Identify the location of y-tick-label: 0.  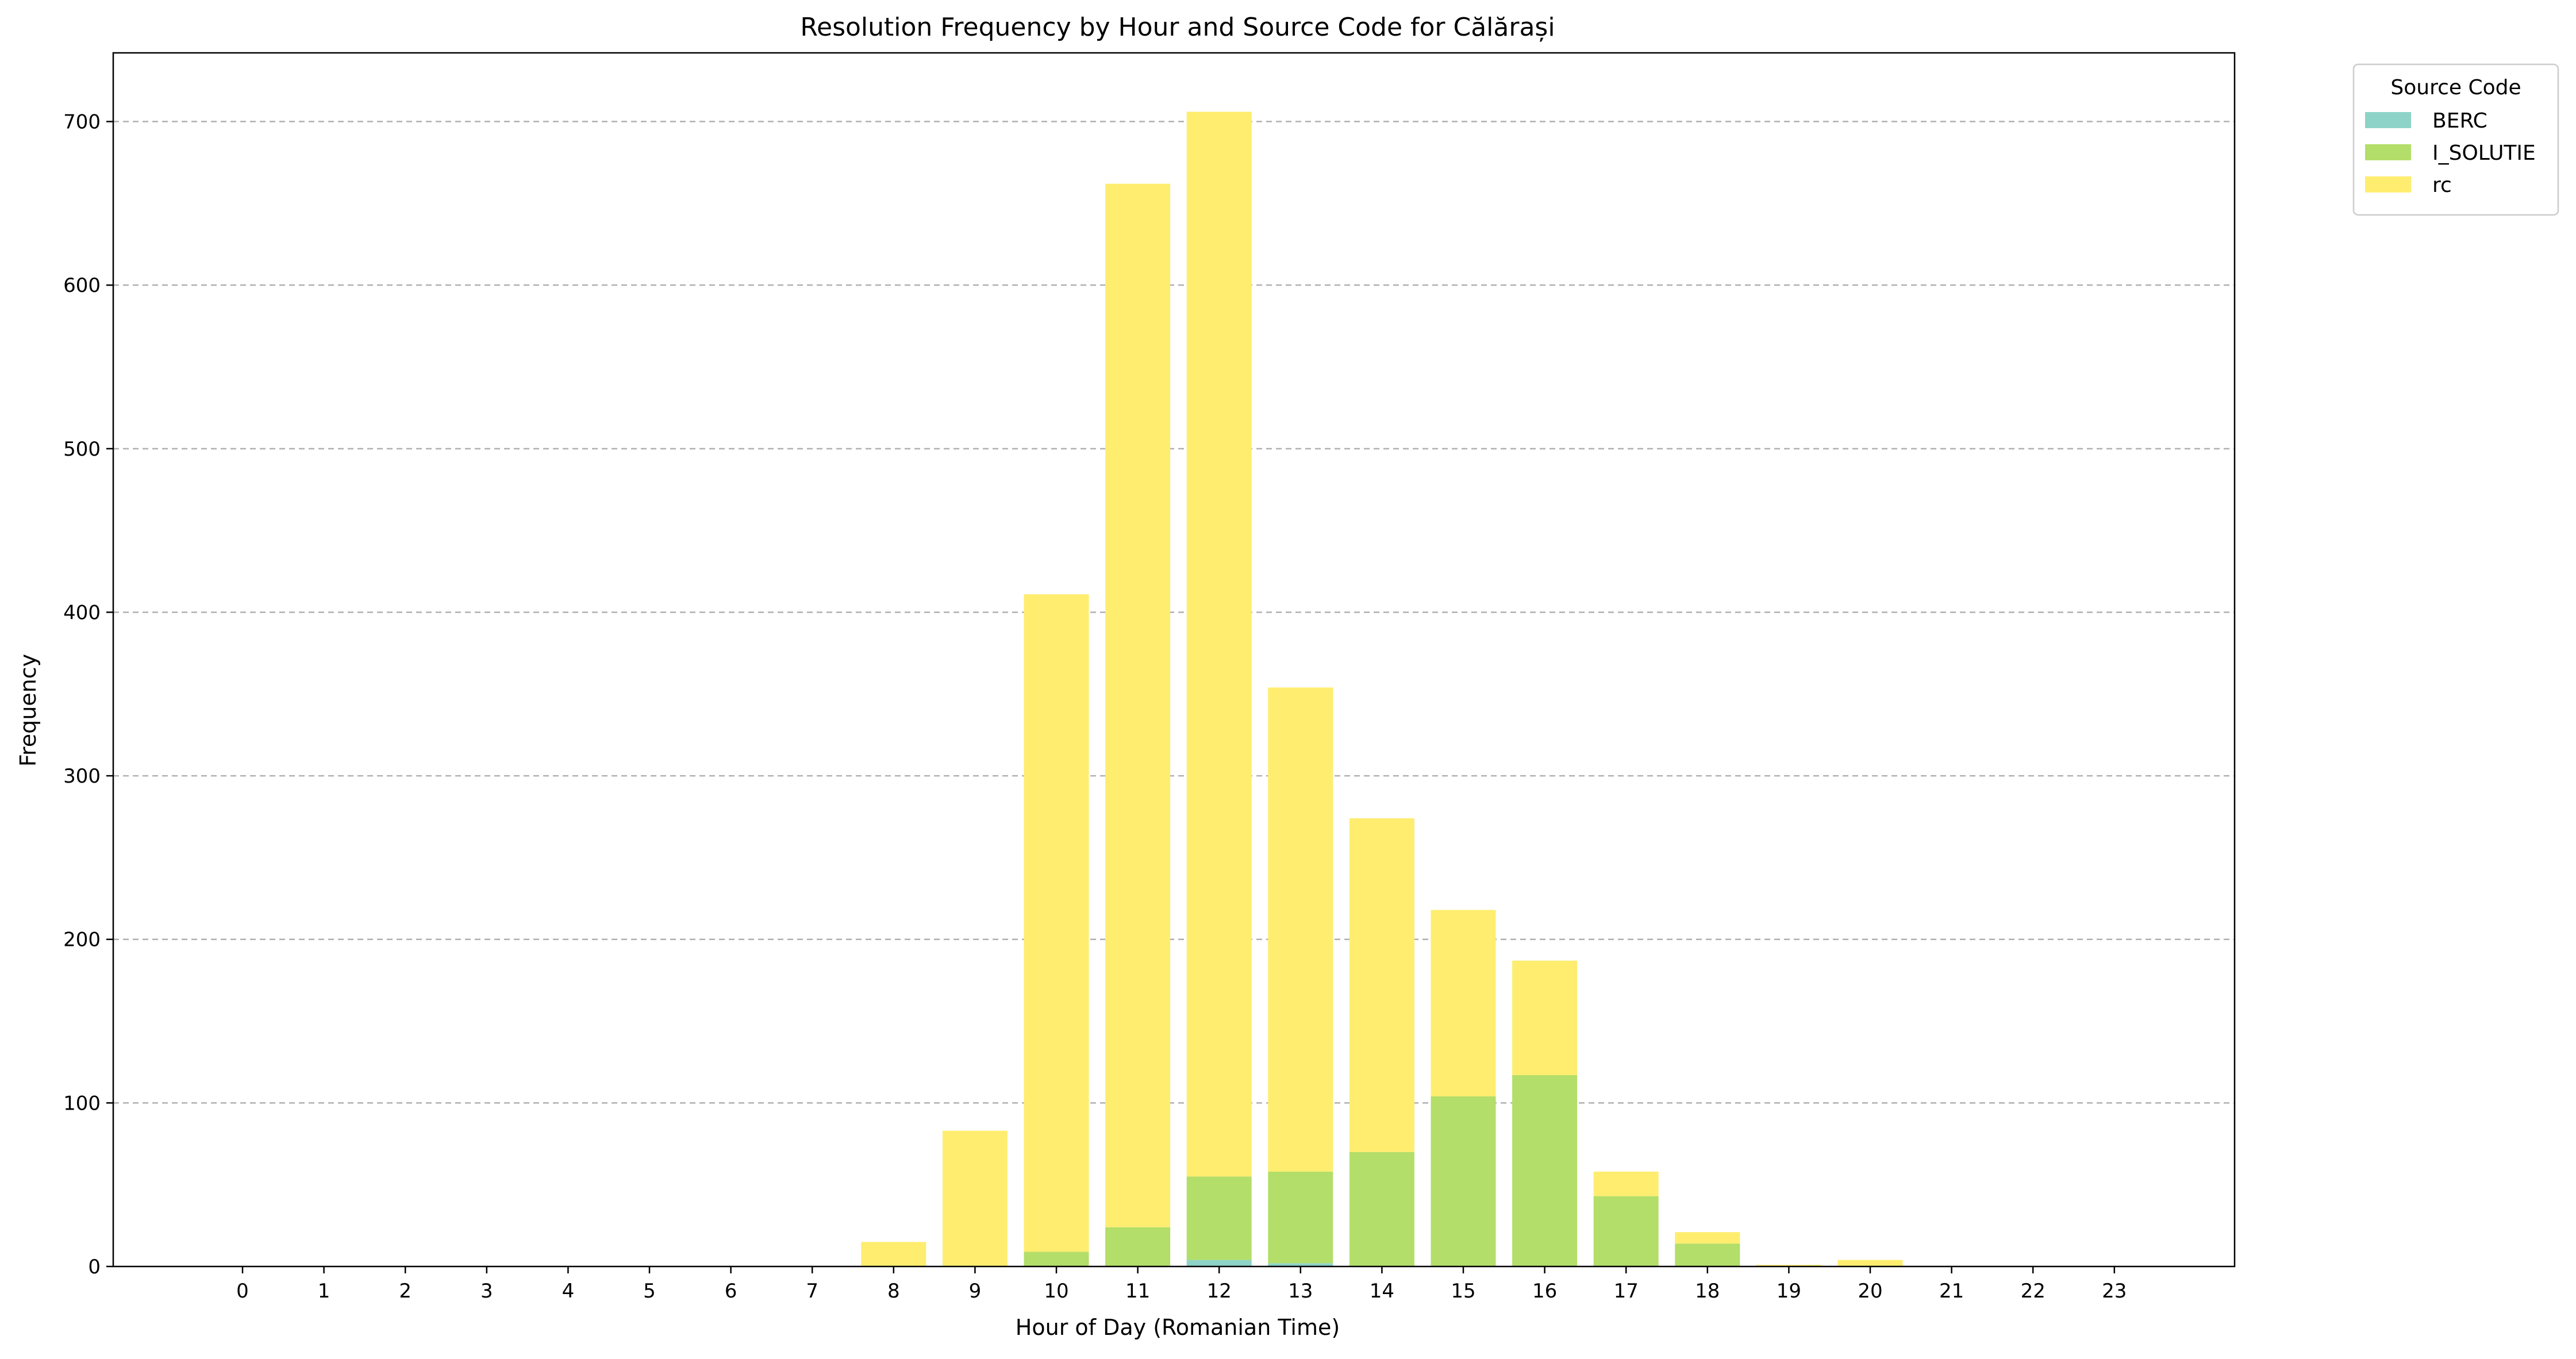
(94, 1267).